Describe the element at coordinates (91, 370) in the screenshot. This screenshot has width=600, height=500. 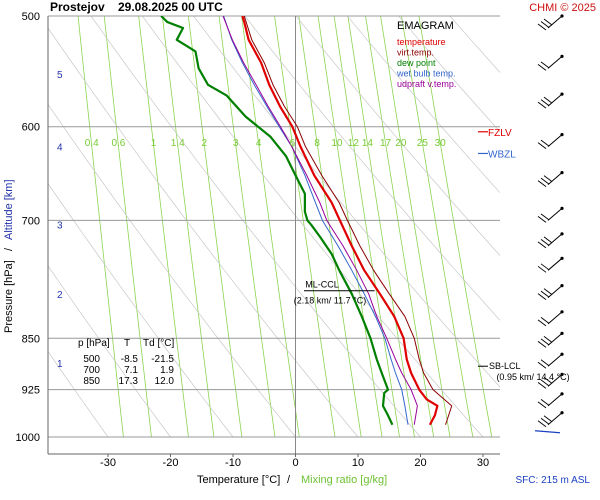
I see `table-cell: 700` at that location.